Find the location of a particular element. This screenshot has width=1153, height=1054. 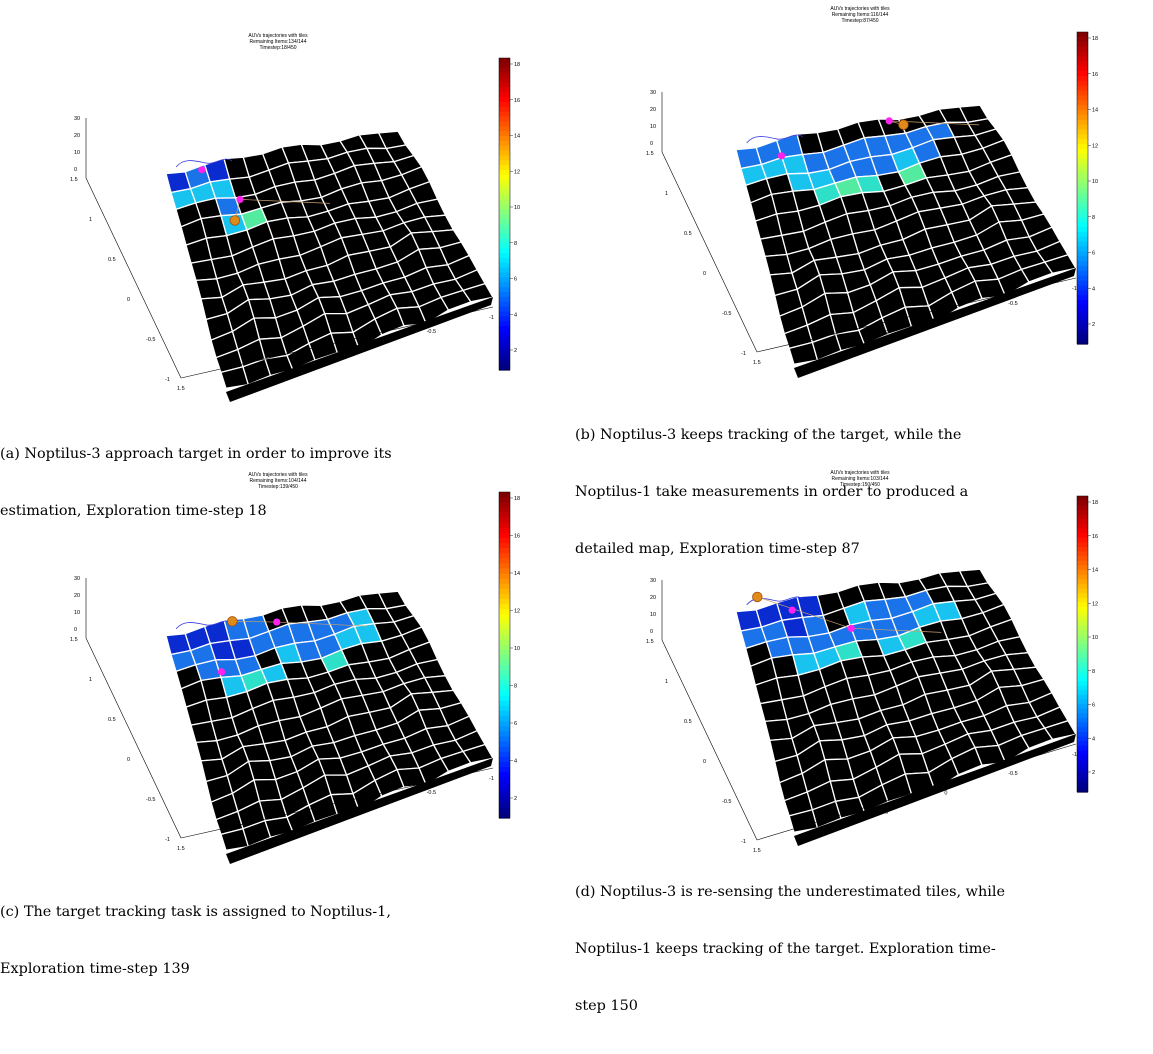

surface-cell is located at coordinates (1060, 730).